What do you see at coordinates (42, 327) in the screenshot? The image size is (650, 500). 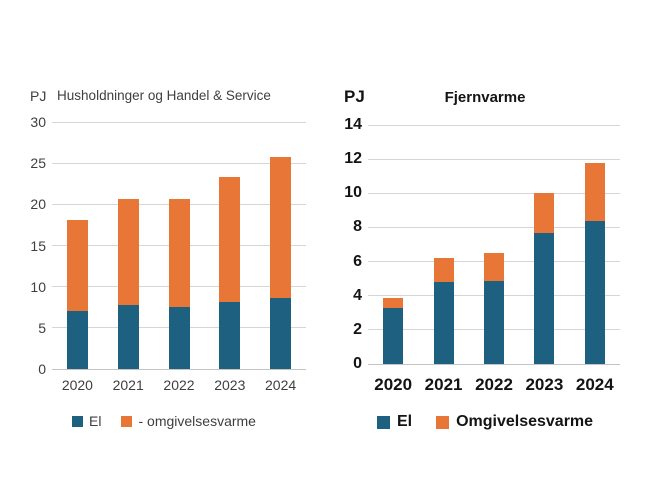 I see `y-tick-label: 5` at bounding box center [42, 327].